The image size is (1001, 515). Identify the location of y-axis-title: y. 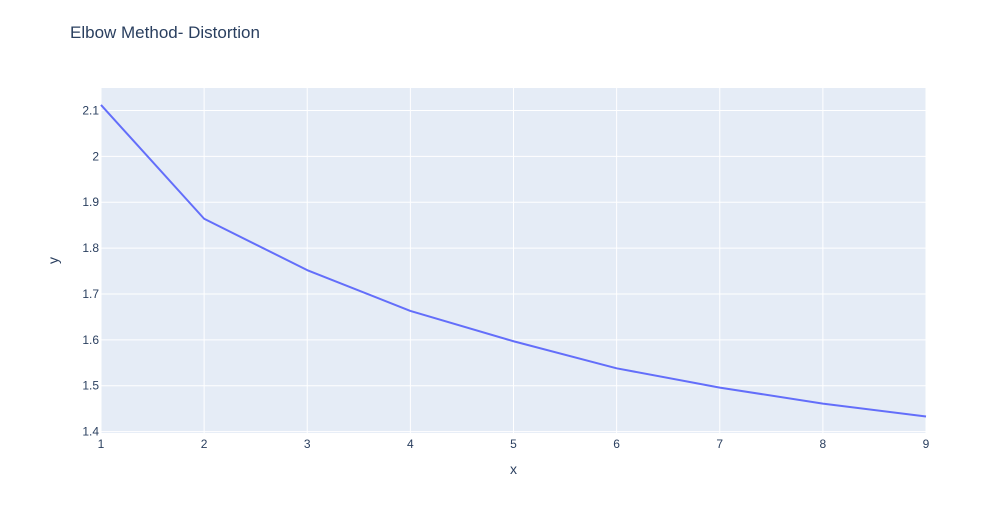
(53, 260).